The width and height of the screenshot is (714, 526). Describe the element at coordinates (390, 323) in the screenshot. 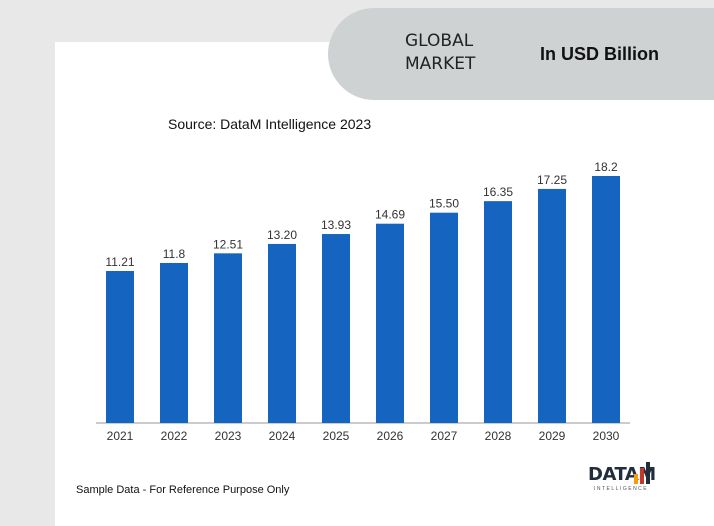

I see `bar-2026` at that location.